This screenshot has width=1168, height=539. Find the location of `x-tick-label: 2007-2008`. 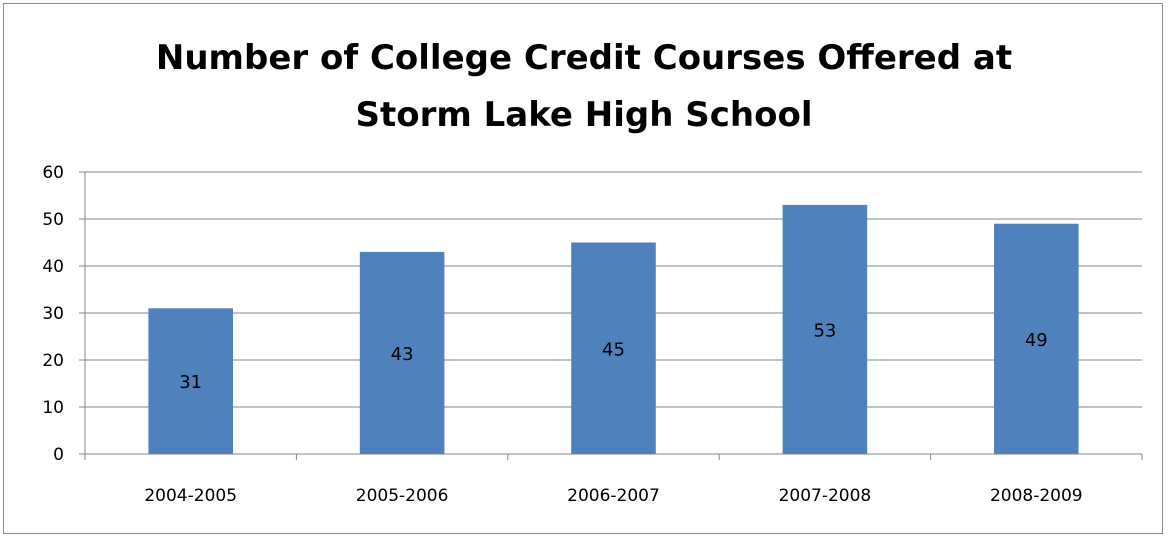

x-tick-label: 2007-2008 is located at coordinates (825, 496).